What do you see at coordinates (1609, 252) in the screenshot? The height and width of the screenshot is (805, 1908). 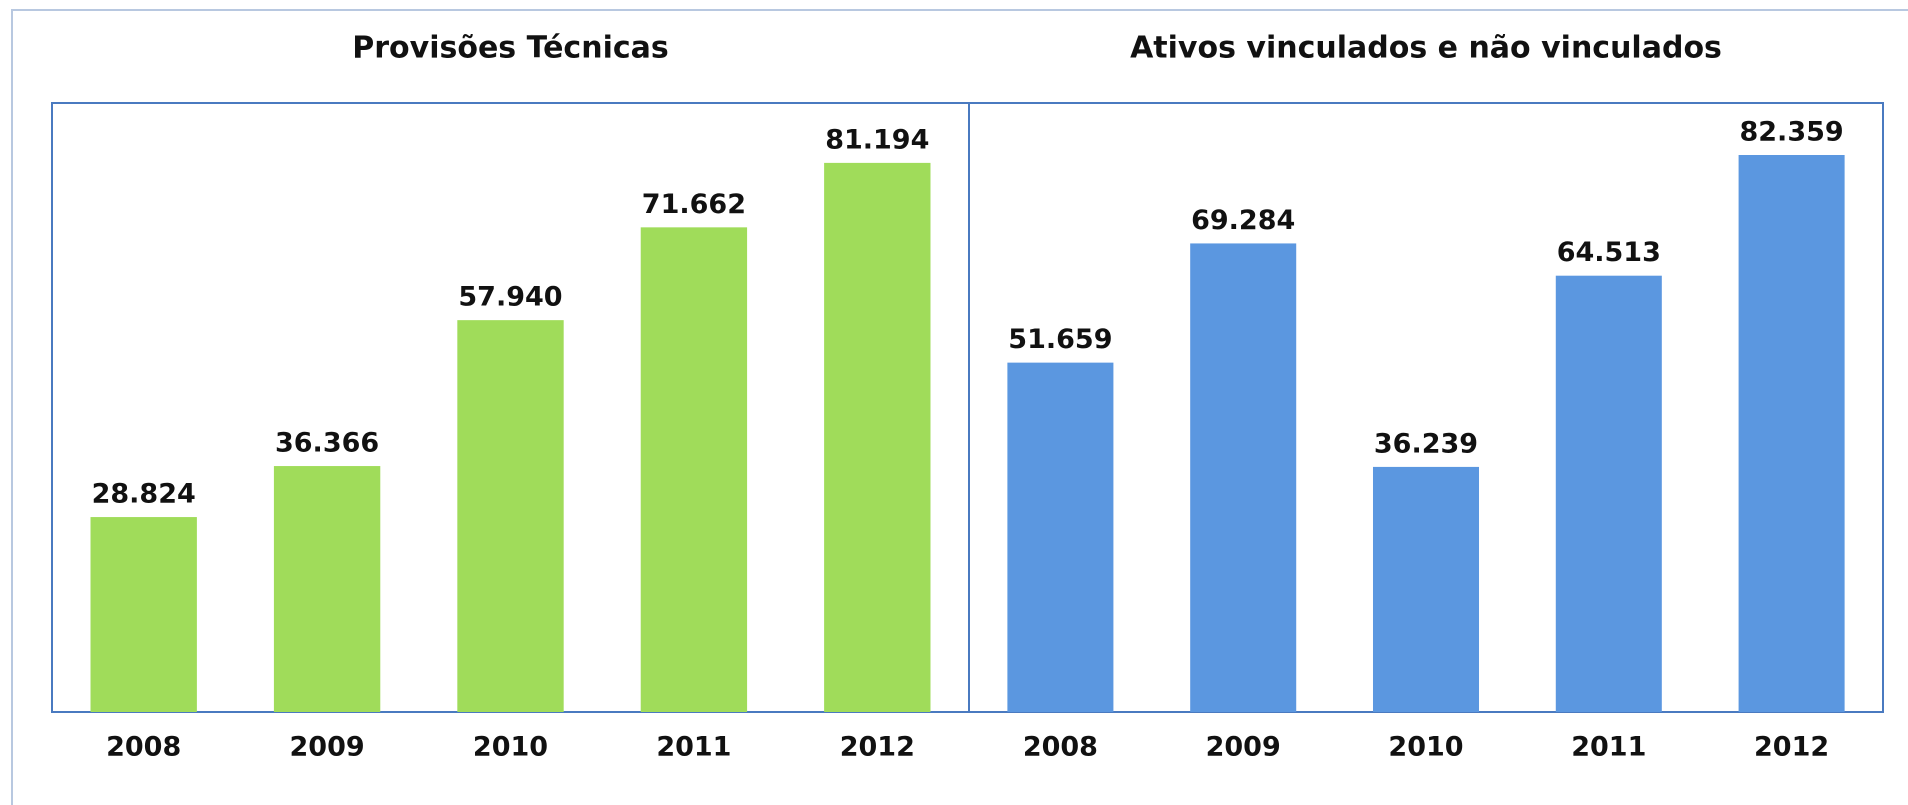 I see `value-label: 64.513` at bounding box center [1609, 252].